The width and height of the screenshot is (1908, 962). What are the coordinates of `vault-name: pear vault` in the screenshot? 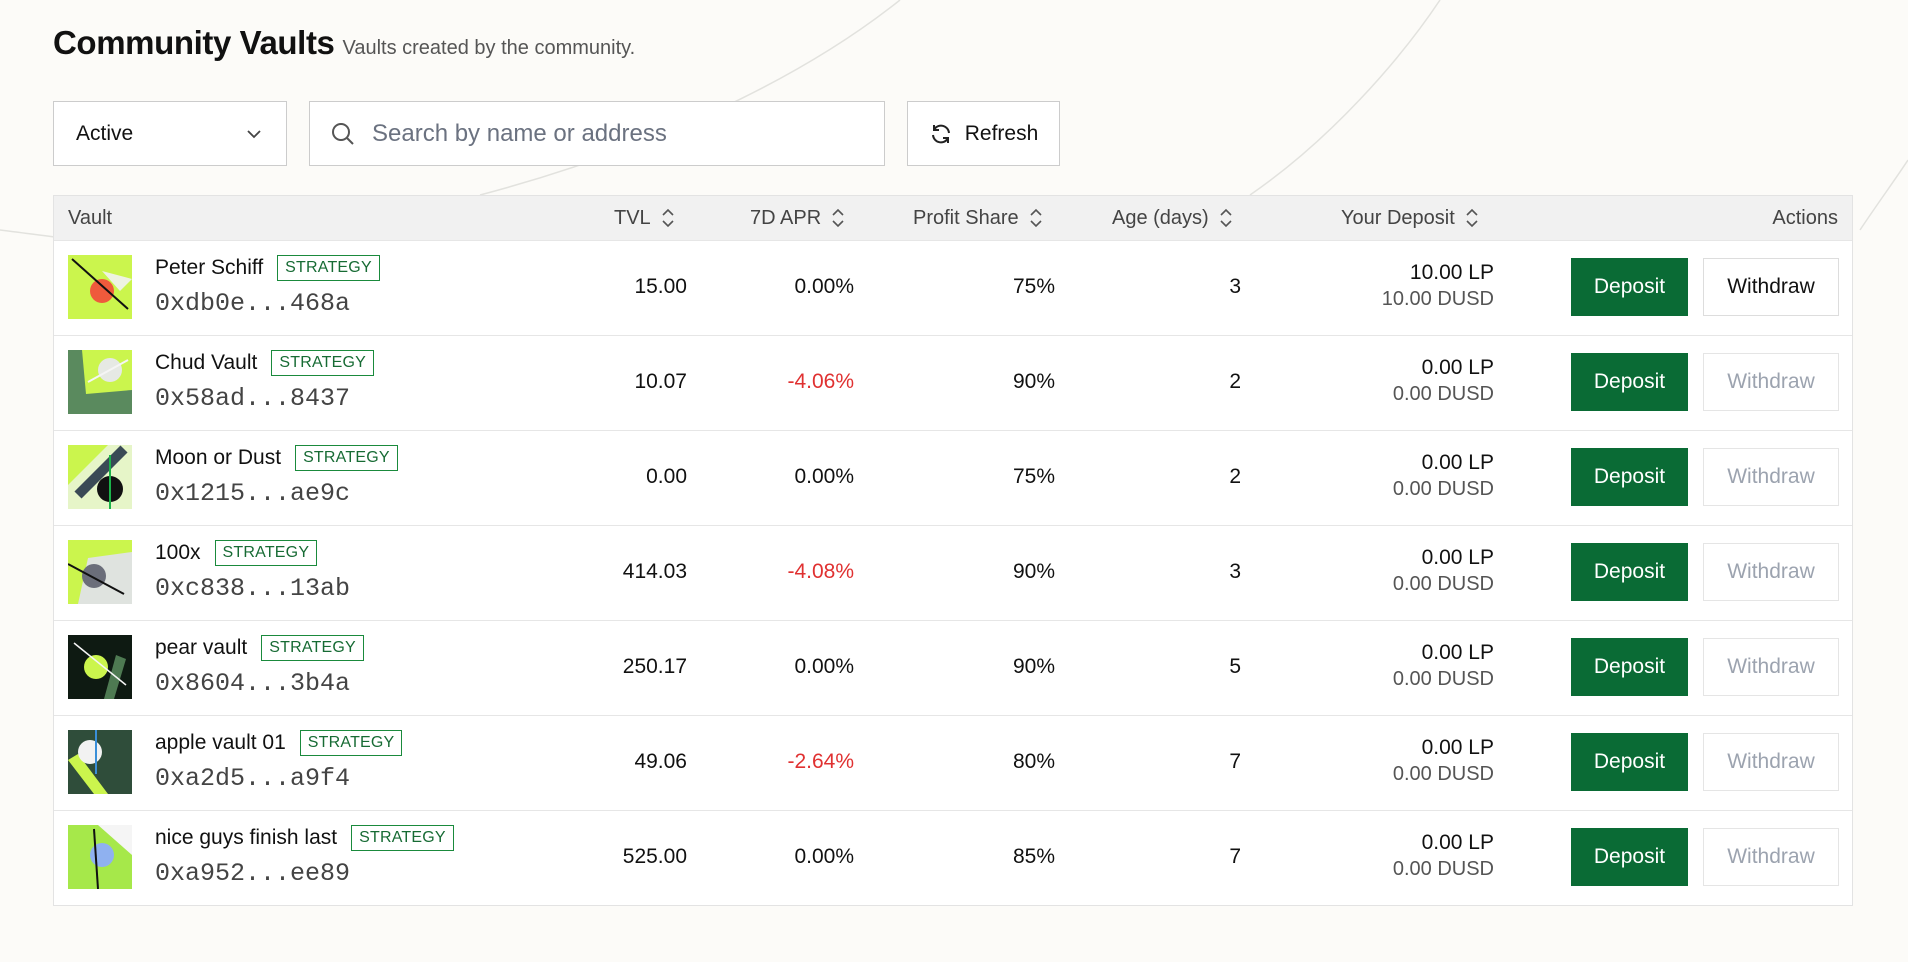 It's located at (201, 647).